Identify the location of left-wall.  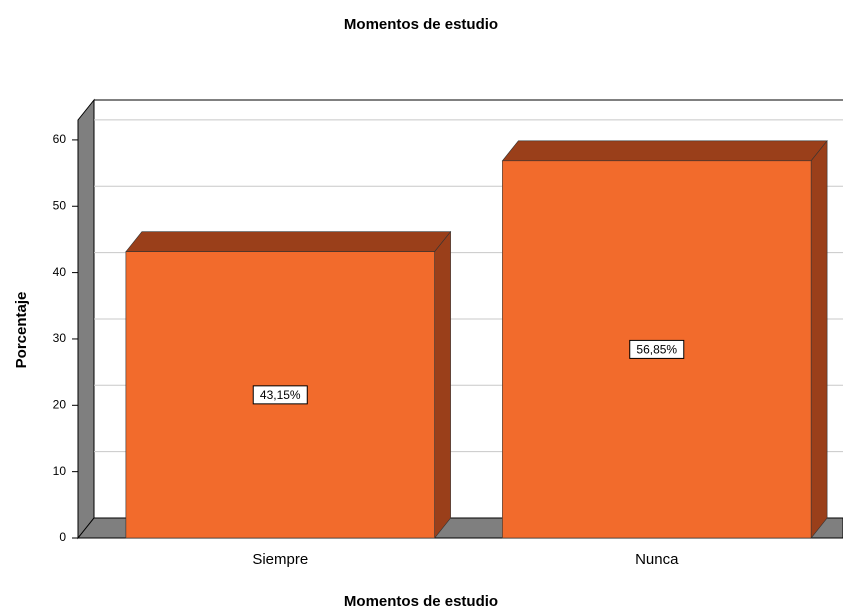
(86, 319).